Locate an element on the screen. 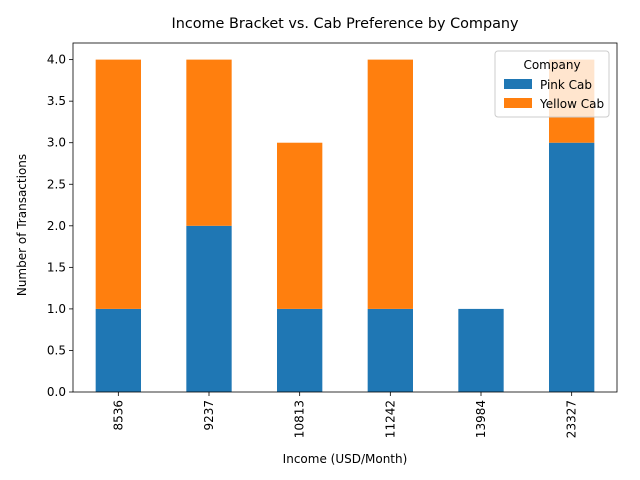 The image size is (640, 480). legend-title: Company is located at coordinates (551, 65).